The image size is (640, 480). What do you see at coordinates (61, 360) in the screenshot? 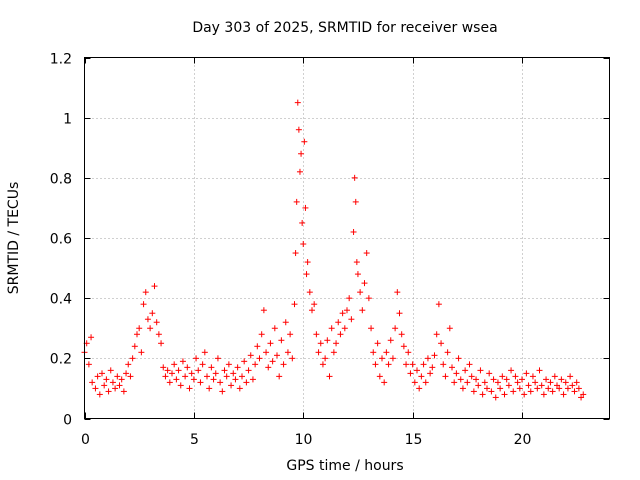
I see `y-tick-label: 0.2` at bounding box center [61, 360].